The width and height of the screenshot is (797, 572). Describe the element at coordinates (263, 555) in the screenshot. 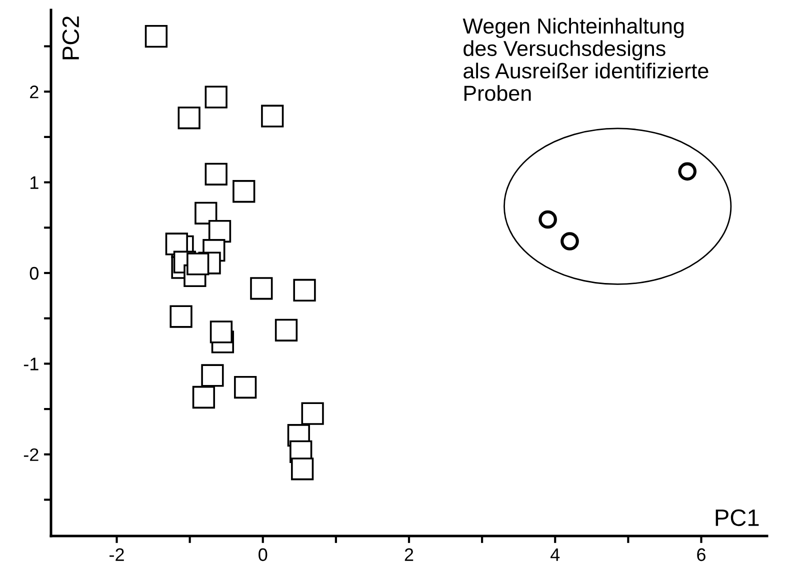

I see `x-tick-label: 0` at that location.